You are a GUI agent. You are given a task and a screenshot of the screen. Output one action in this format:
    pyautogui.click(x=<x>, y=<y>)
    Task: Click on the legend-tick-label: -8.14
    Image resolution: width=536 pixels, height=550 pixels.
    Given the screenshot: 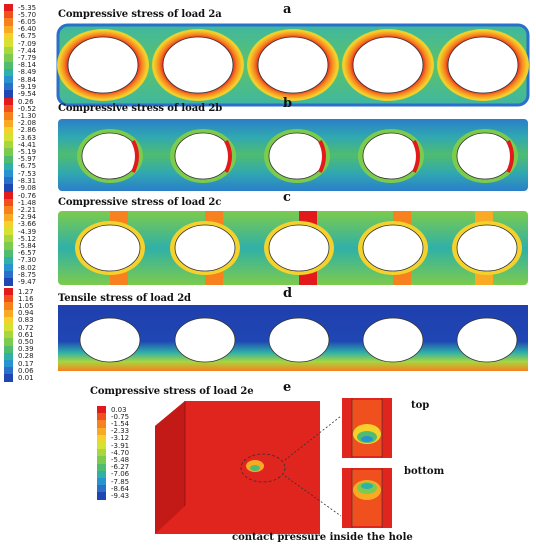 What is the action you would take?
    pyautogui.click(x=27, y=65)
    